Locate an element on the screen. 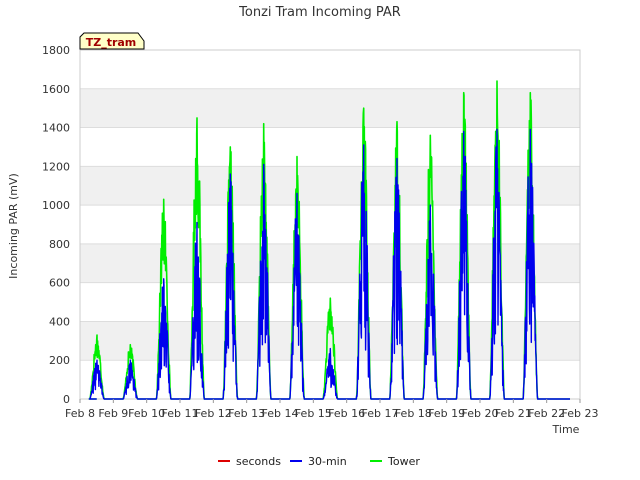 This screenshot has height=480, width=640. site-tag: TZ_tram is located at coordinates (112, 41).